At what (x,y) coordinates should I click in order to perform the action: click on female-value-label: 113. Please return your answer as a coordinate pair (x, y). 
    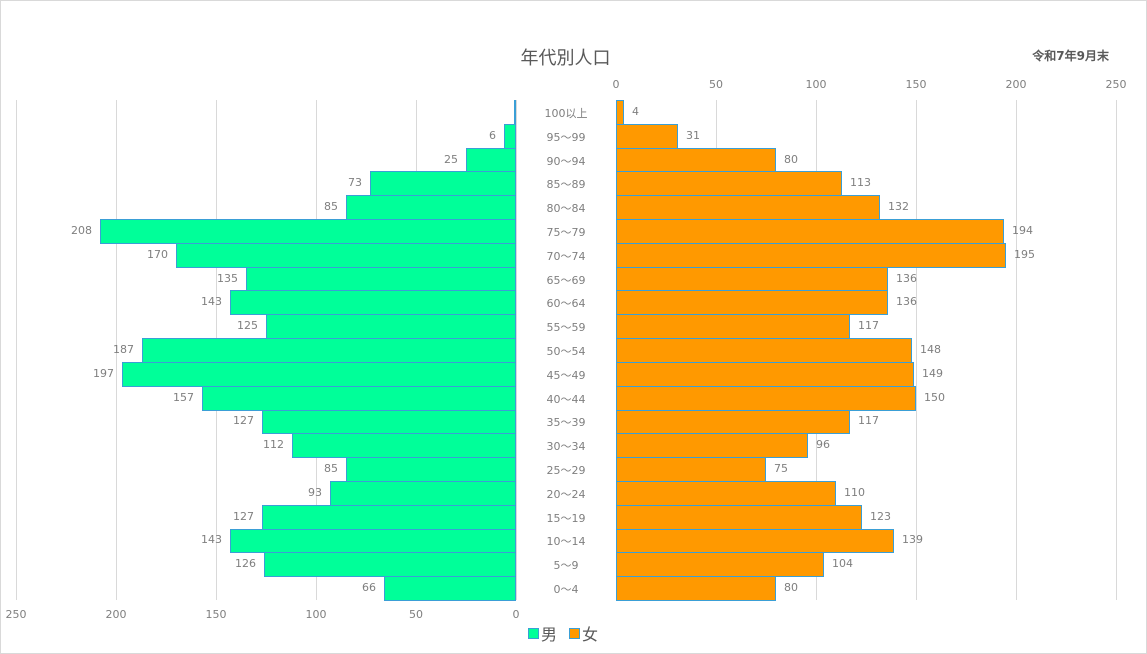
    Looking at the image, I should click on (860, 183).